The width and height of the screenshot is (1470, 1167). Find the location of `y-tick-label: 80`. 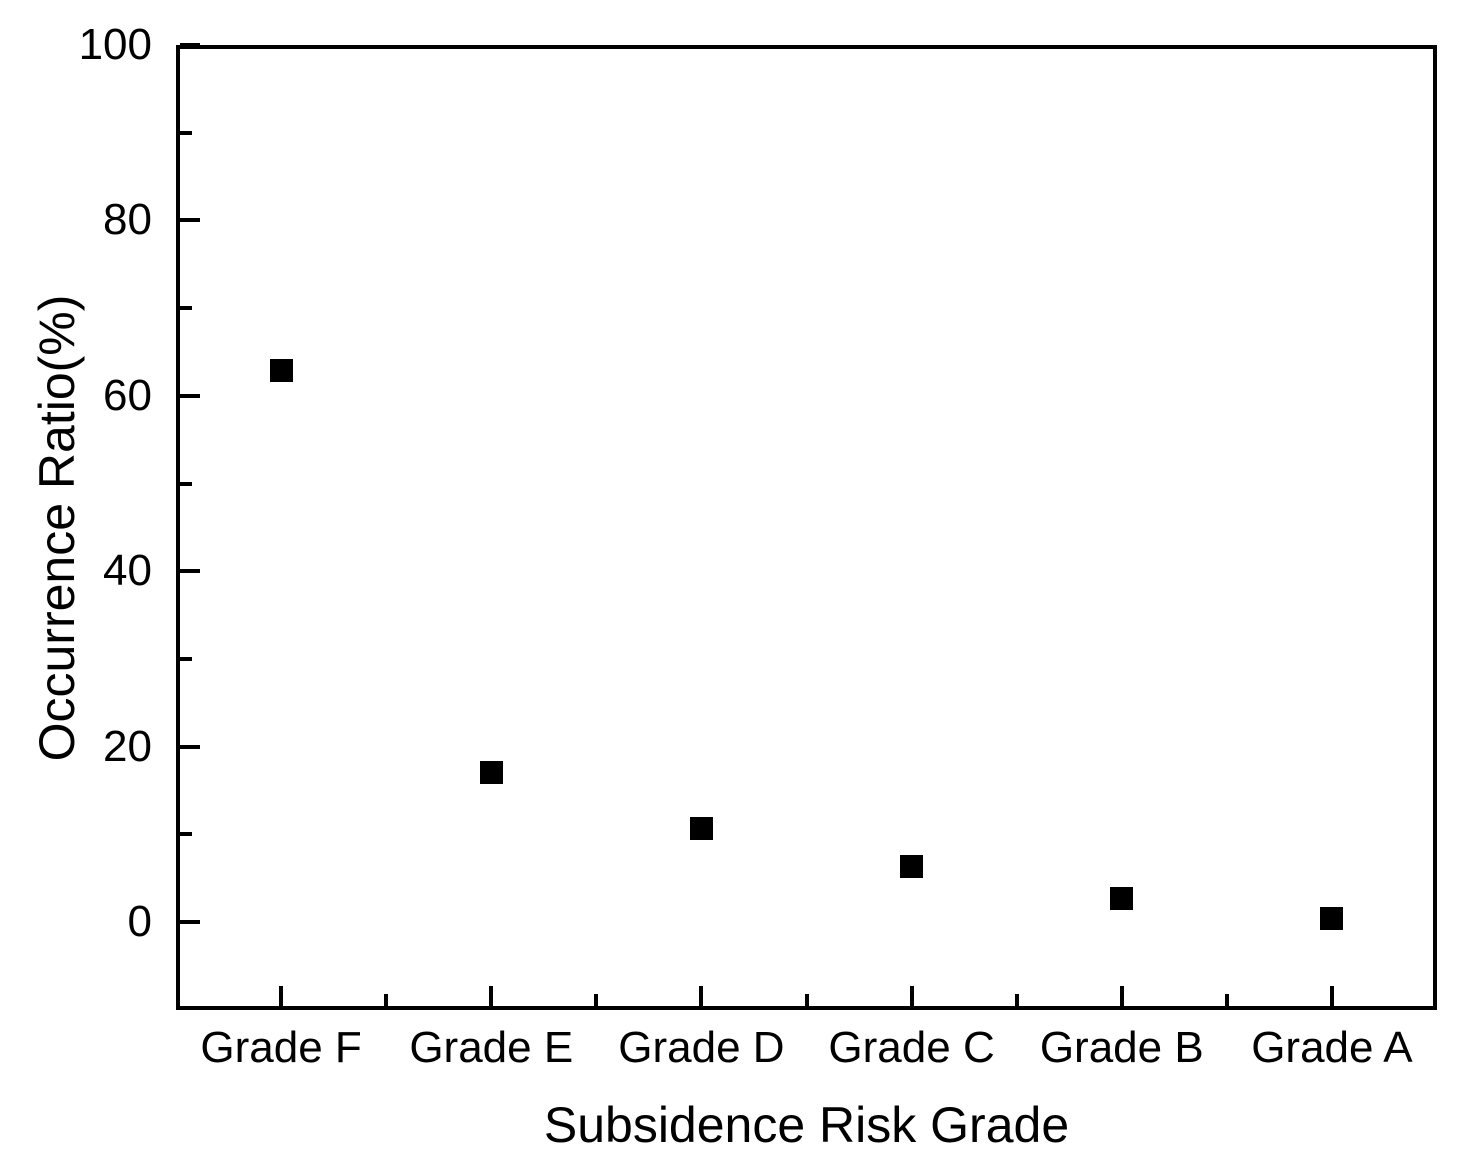

y-tick-label: 80 is located at coordinates (127, 220).